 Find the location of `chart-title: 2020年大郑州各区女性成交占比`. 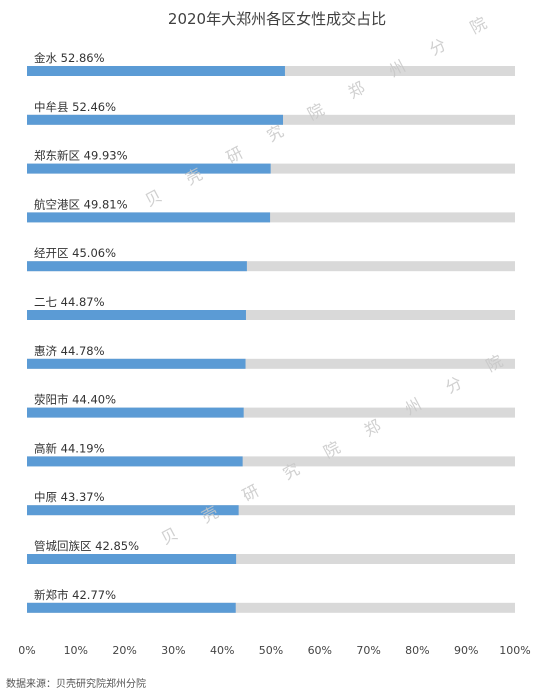

chart-title: 2020年大郑州各区女性成交占比 is located at coordinates (277, 19).